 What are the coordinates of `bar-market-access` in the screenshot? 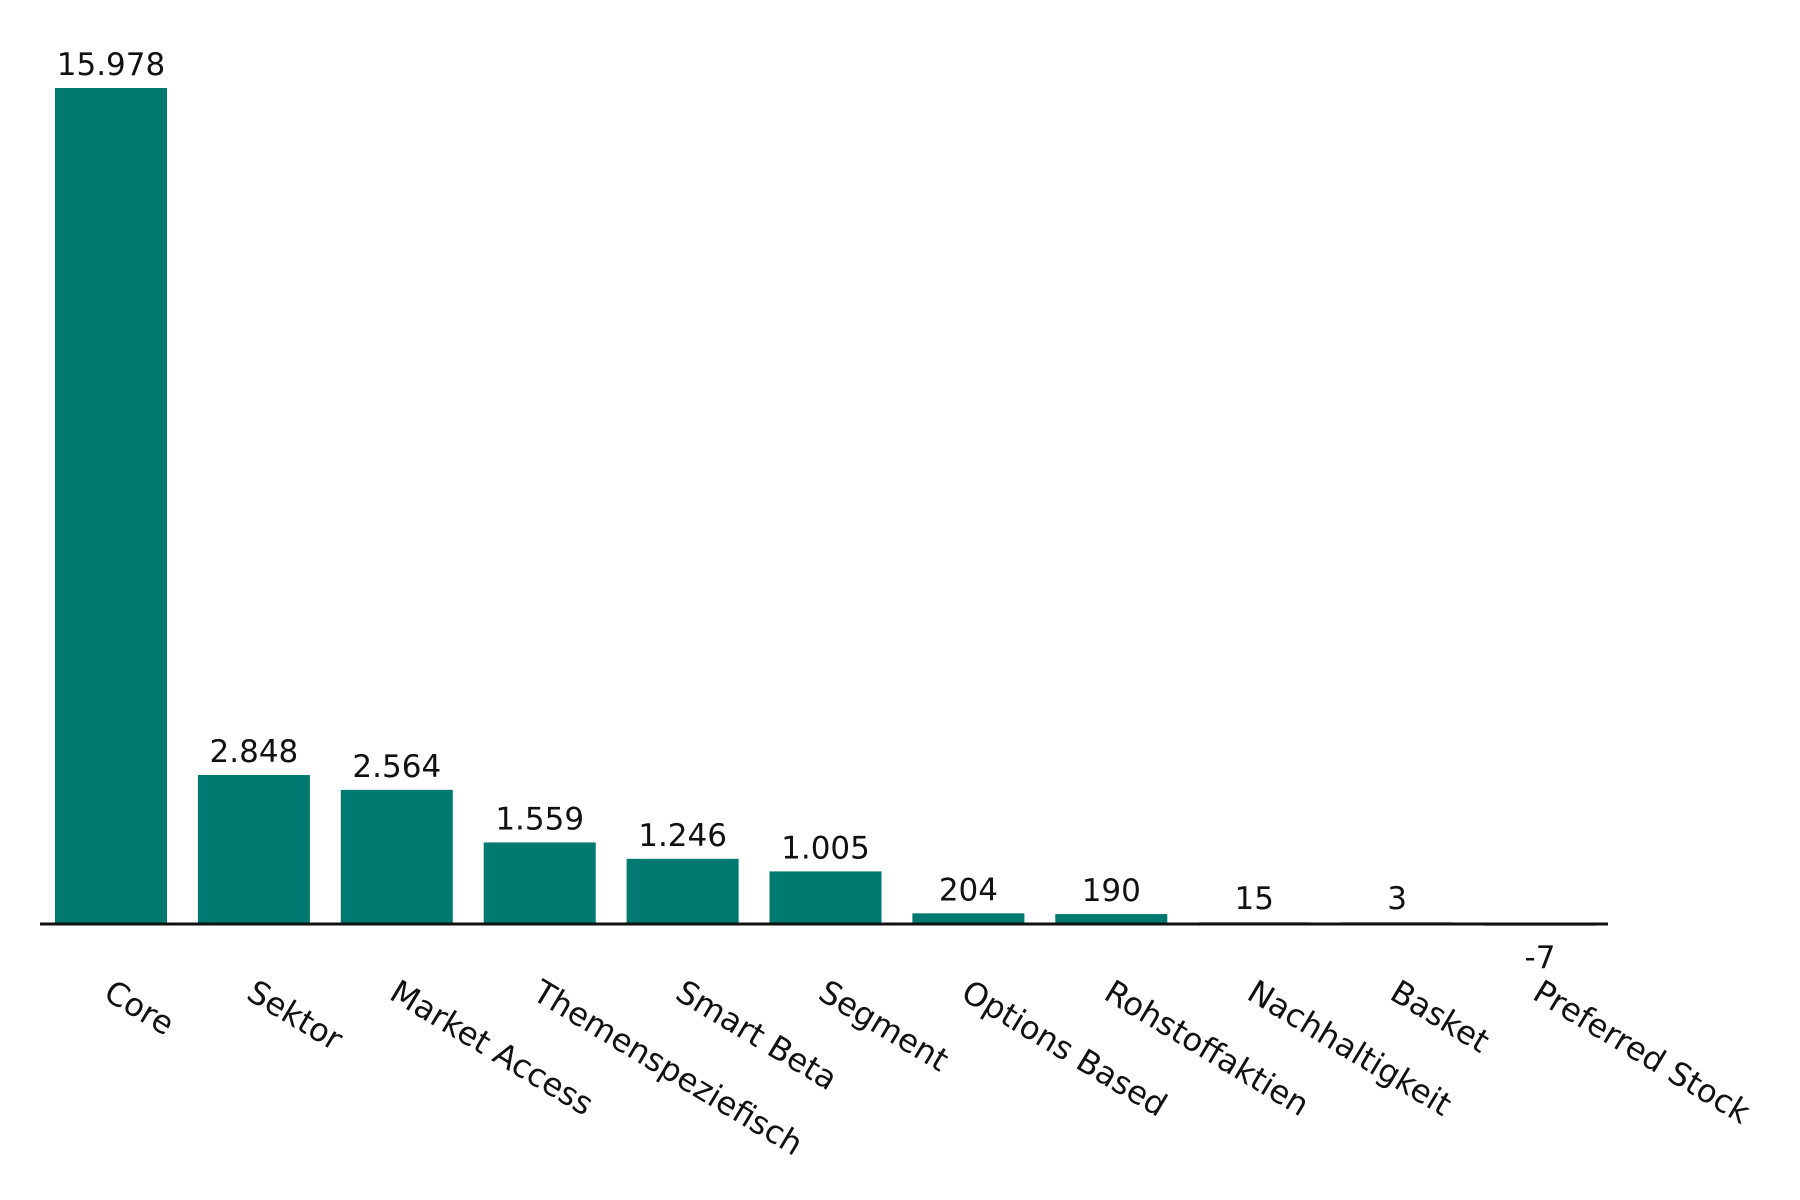 It's located at (396, 856).